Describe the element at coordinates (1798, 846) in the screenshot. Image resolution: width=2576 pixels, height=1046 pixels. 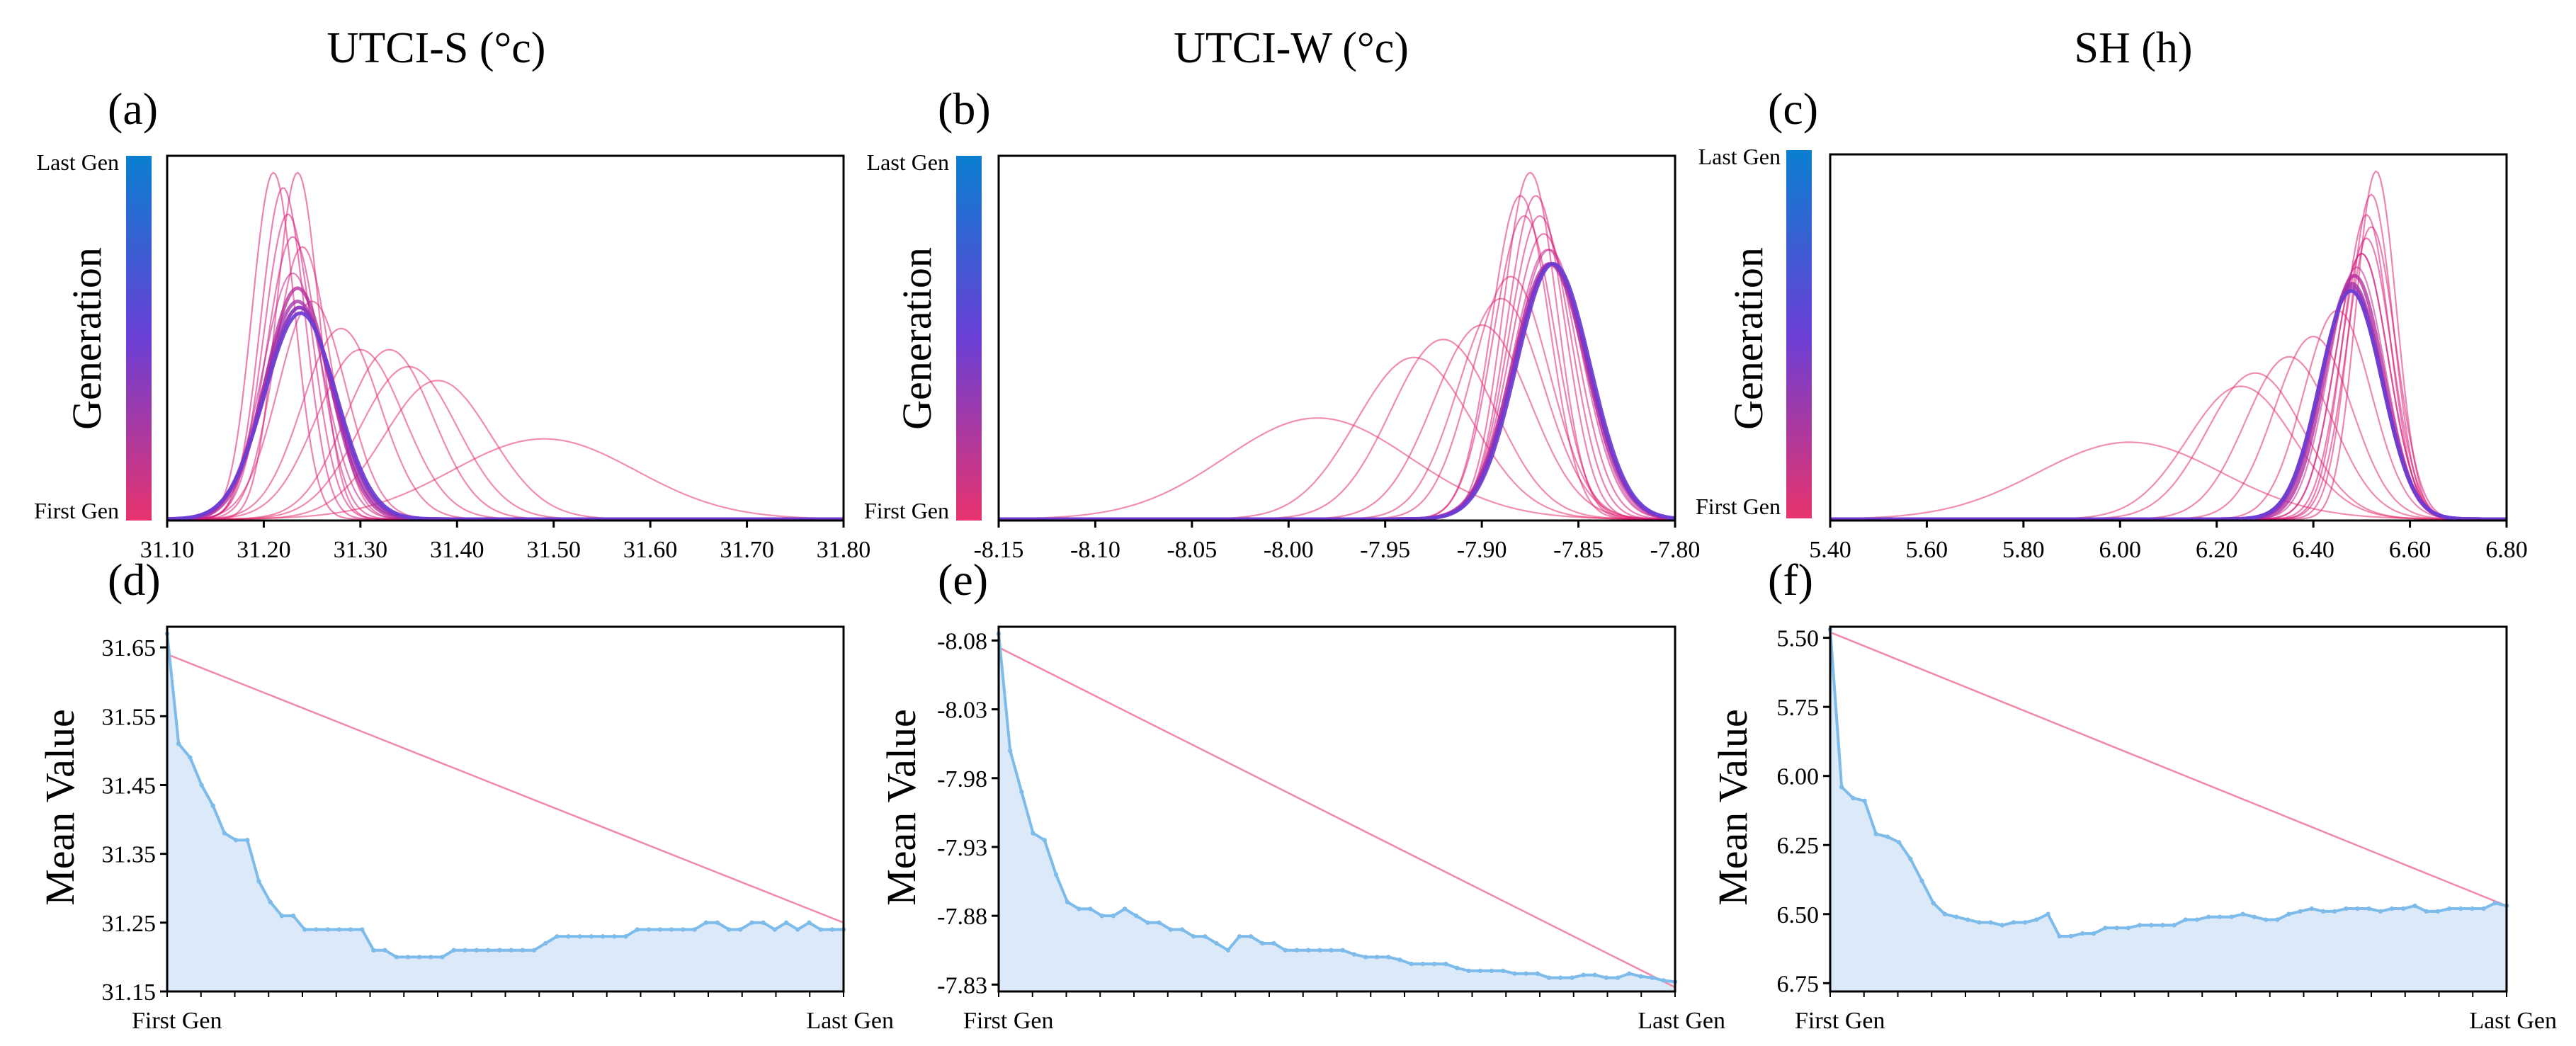
I see `y-tick-label: 6.25` at that location.